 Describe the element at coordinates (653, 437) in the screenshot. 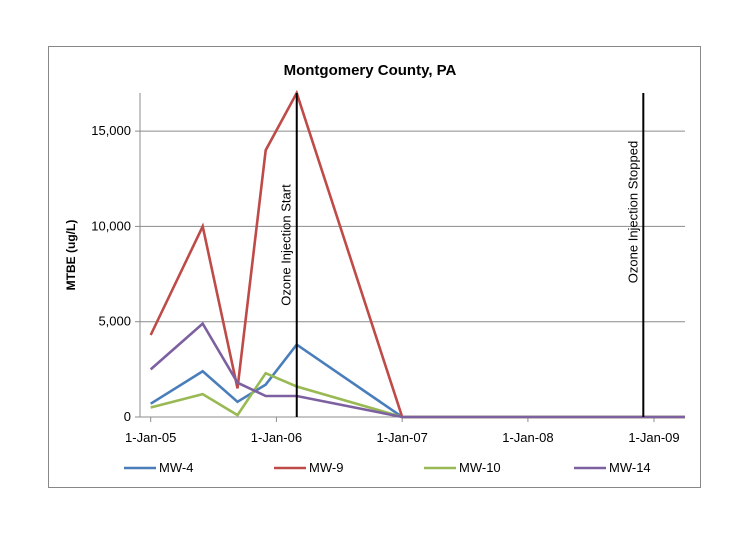

I see `x-tick-label: 1-Jan-09` at that location.